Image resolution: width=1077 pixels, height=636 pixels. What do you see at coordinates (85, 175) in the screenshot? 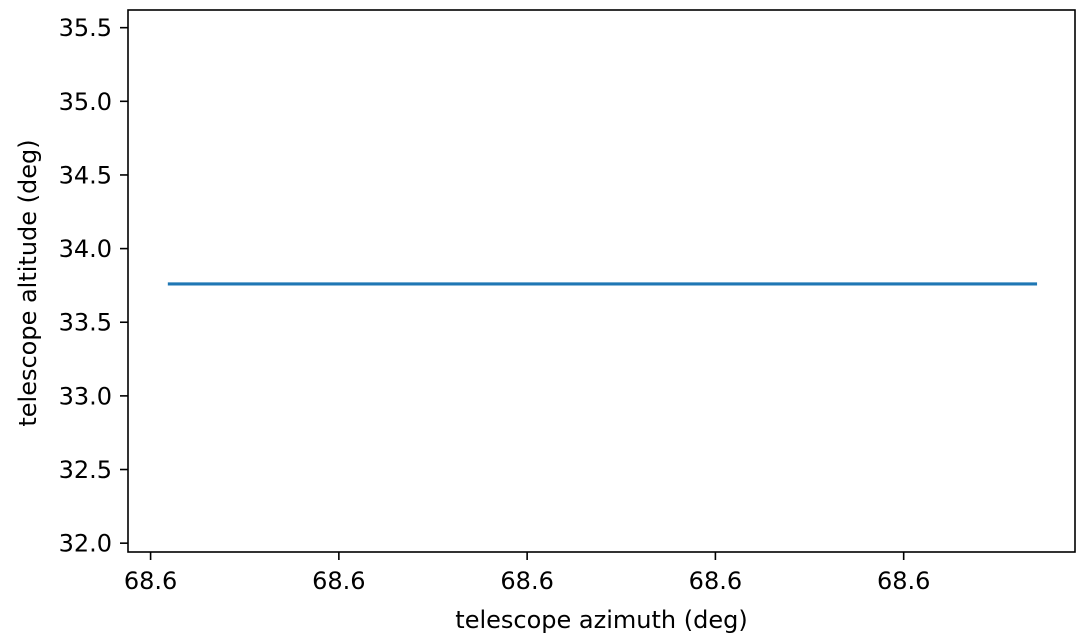
I see `y-tick-label: 34.5` at bounding box center [85, 175].